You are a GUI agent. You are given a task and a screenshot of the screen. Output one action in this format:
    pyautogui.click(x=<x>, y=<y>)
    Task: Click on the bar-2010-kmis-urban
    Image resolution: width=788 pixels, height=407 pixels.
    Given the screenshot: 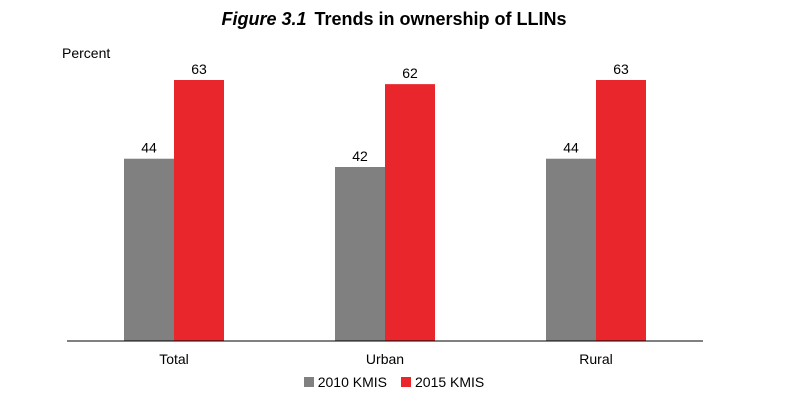 What is the action you would take?
    pyautogui.click(x=360, y=254)
    